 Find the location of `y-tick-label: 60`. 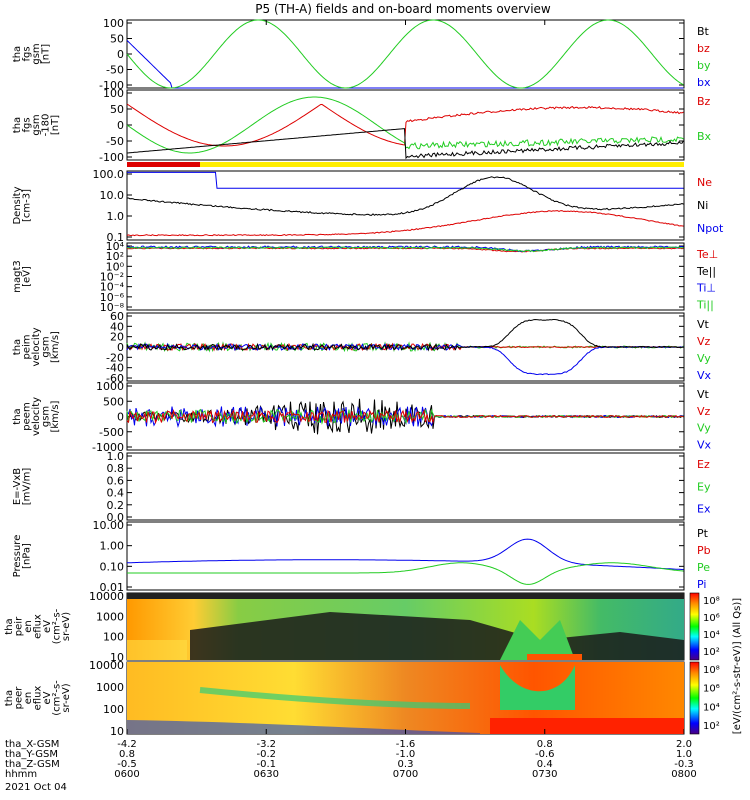

y-tick-label: 60 is located at coordinates (117, 316).